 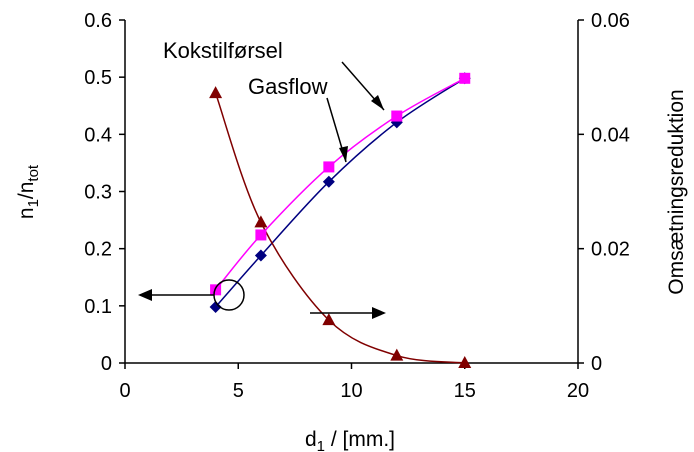 What do you see at coordinates (98, 78) in the screenshot?
I see `y-tick-label: 0.5` at bounding box center [98, 78].